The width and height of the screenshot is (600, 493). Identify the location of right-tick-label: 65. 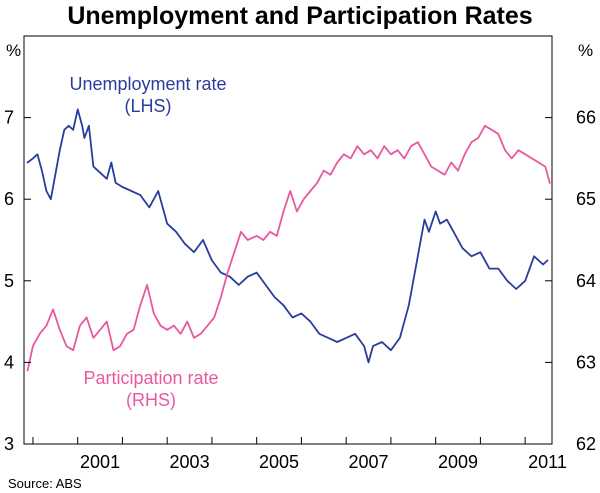
(586, 199).